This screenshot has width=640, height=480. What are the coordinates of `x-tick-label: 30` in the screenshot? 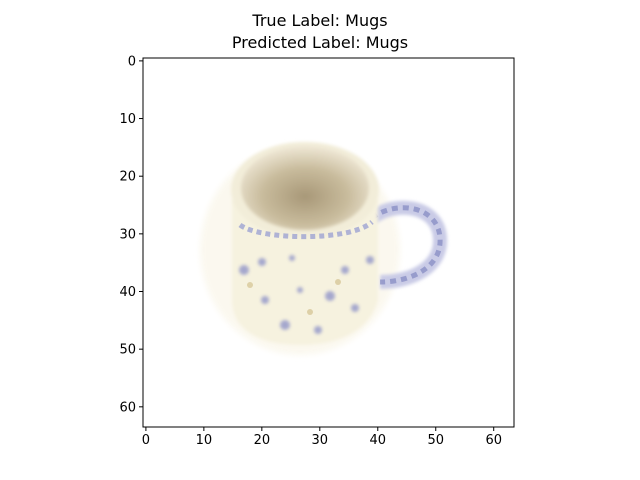 It's located at (320, 440).